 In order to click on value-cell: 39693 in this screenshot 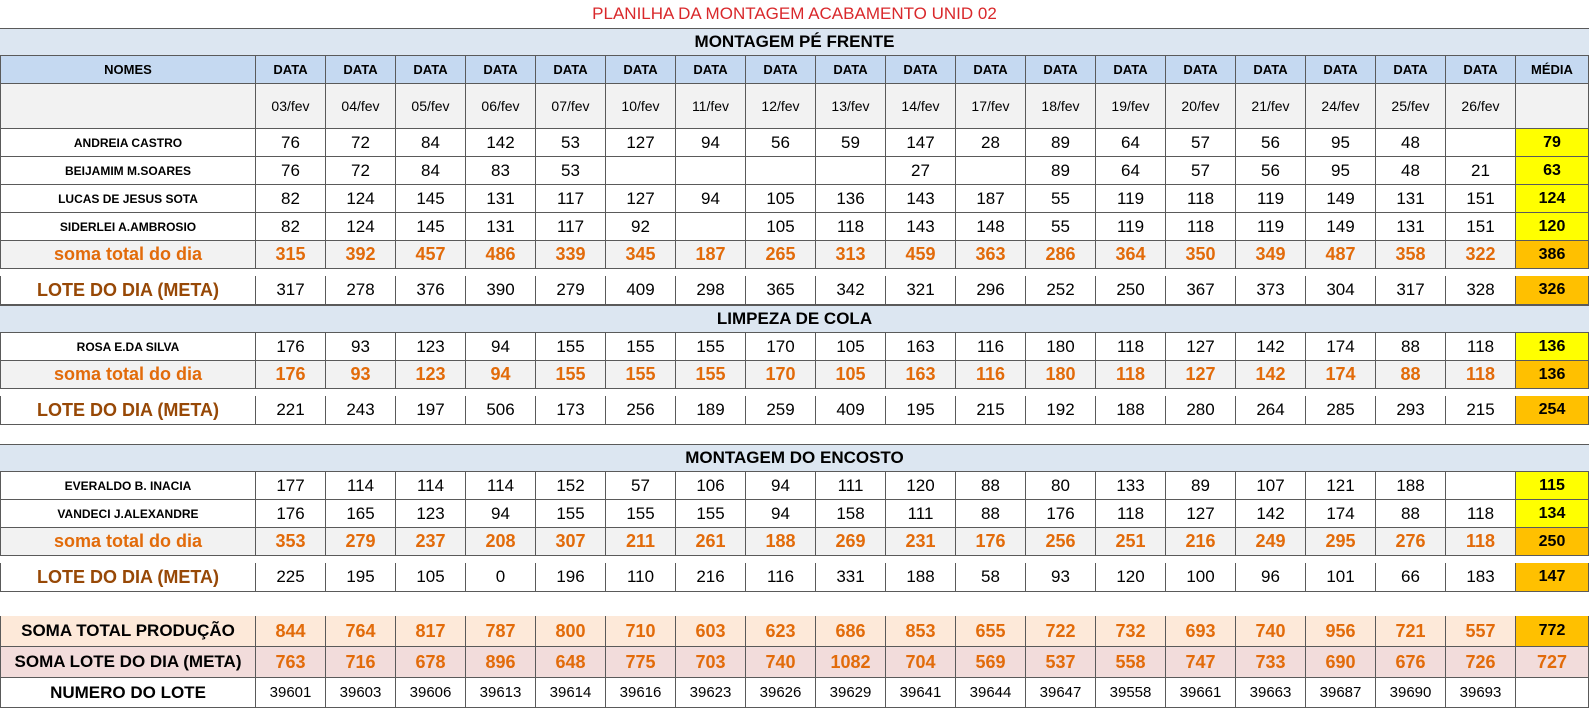, I will do `click(1481, 693)`.